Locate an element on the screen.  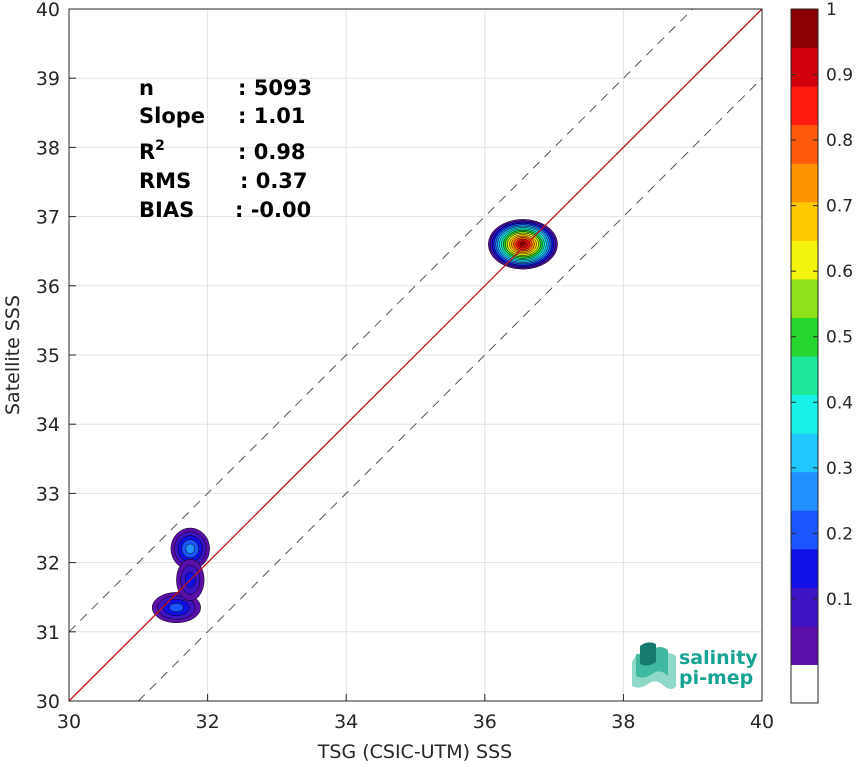
colorbar-frame is located at coordinates (804, 356).